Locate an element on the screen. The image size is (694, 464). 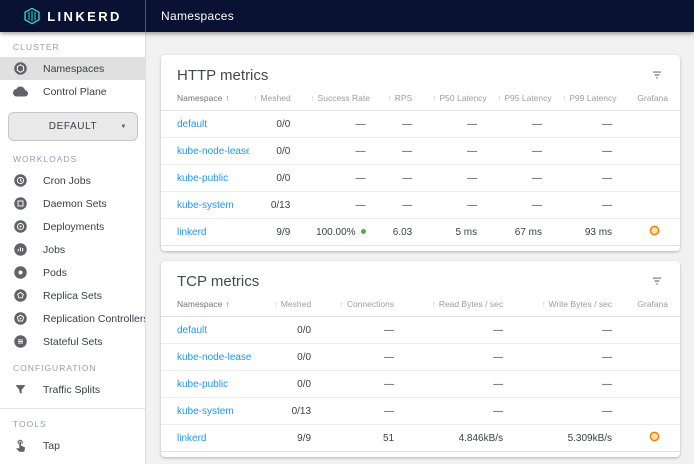
table-row: kube-system 0/13 — — — is located at coordinates (420, 411).